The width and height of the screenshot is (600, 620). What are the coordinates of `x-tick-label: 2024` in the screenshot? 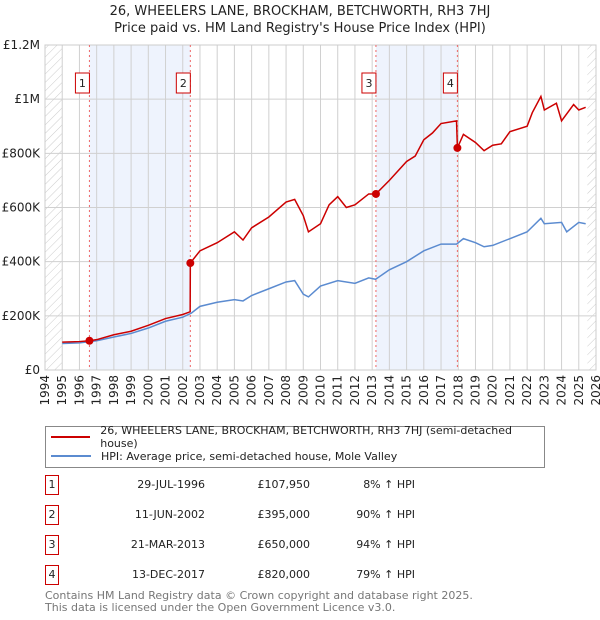 It's located at (562, 390).